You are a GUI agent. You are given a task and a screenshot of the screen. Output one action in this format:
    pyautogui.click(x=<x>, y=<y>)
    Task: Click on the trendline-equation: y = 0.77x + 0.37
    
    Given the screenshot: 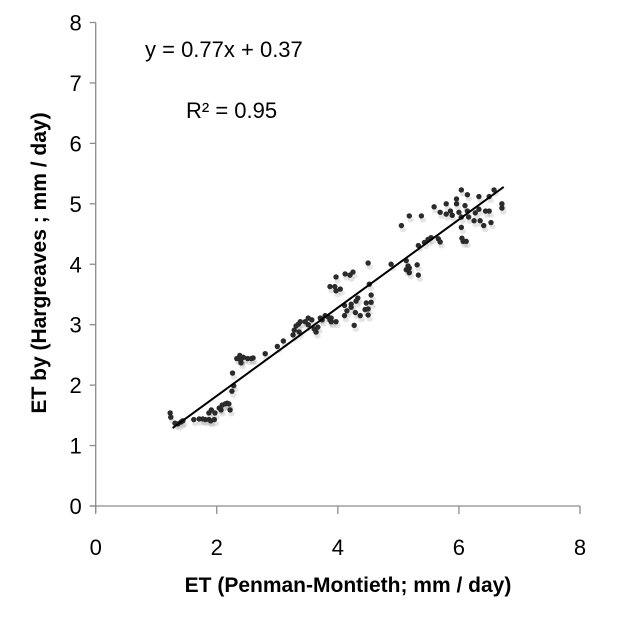 What is the action you would take?
    pyautogui.click(x=224, y=49)
    